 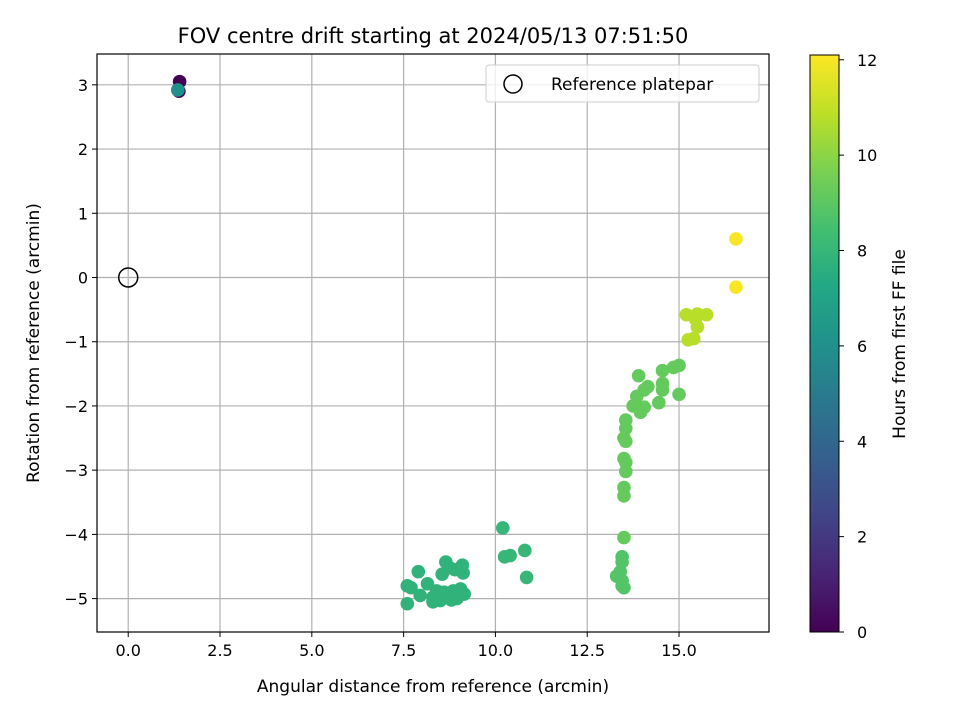 What do you see at coordinates (824, 343) in the screenshot?
I see `colorbar-gradient` at bounding box center [824, 343].